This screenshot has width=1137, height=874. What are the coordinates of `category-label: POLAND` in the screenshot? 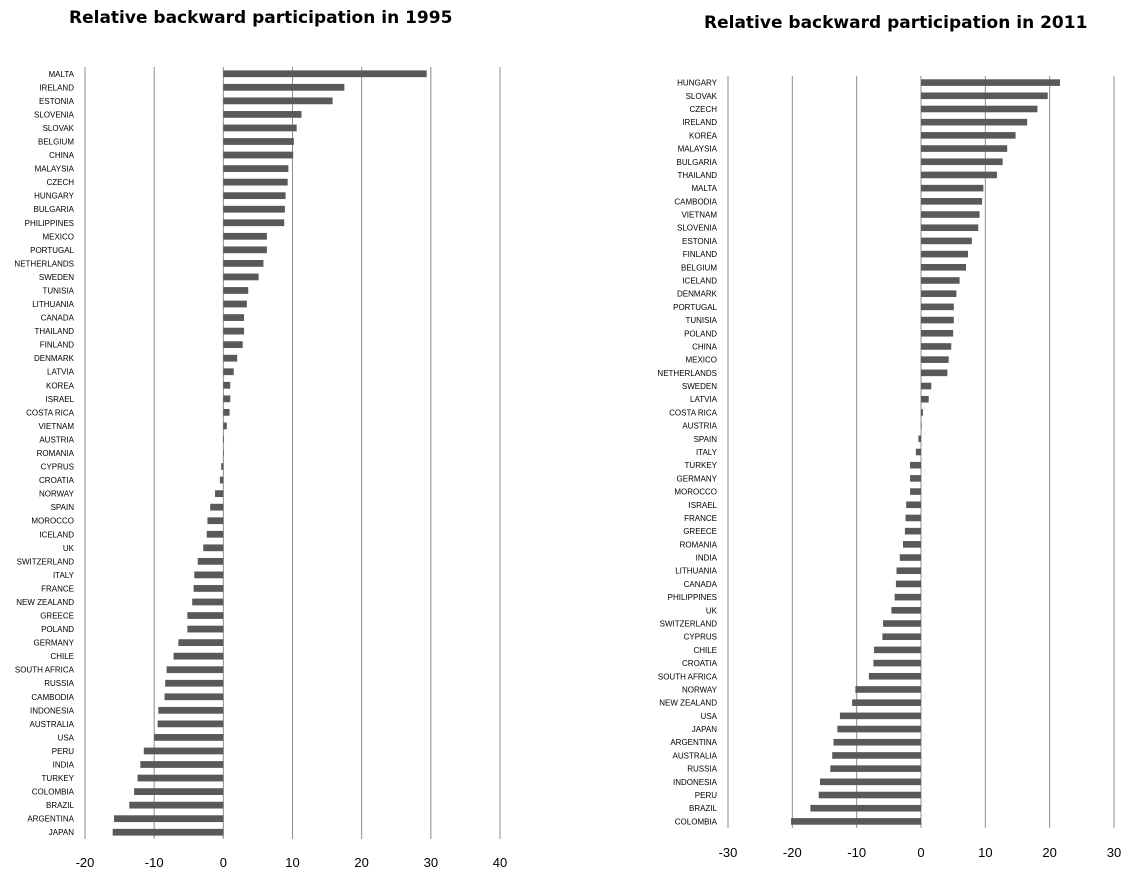 It's located at (57, 629).